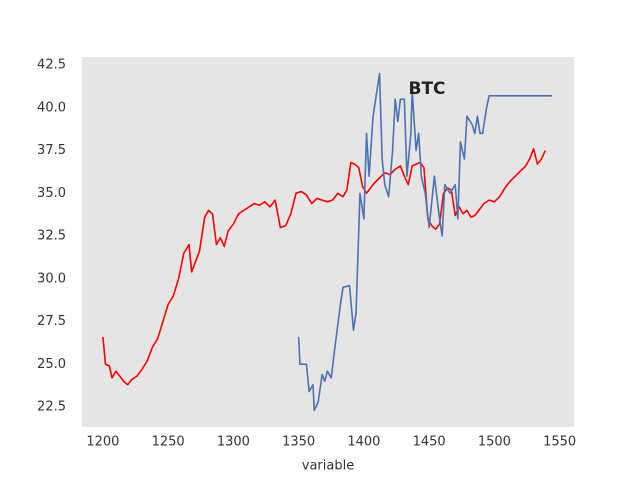 The image size is (640, 480). I want to click on y-tick-label: 37.5, so click(51, 150).